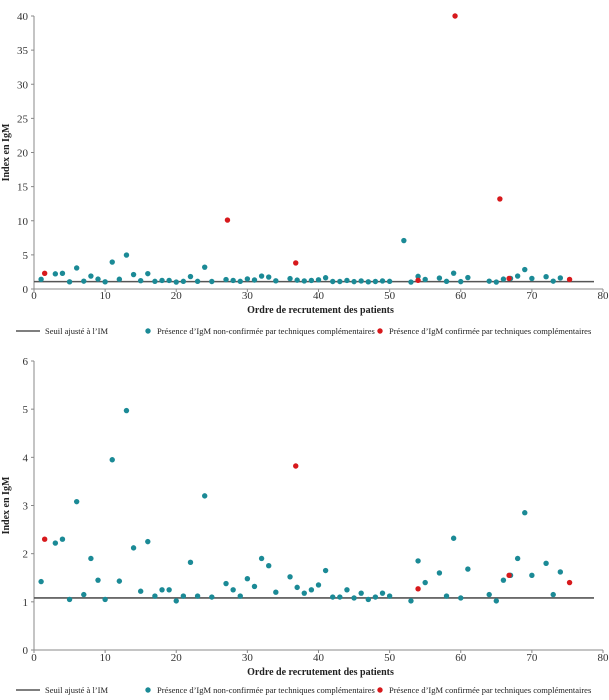  Describe the element at coordinates (390, 658) in the screenshot. I see `x-tick-label: 50` at that location.